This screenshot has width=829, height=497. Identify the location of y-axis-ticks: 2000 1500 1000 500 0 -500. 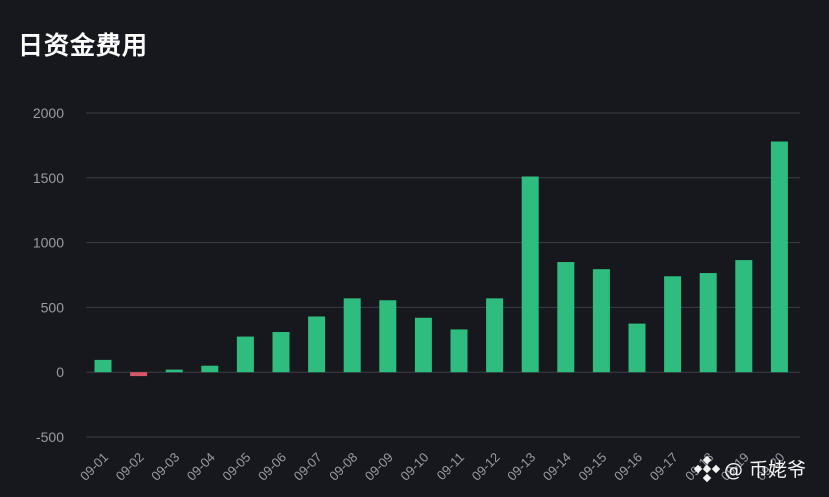
(48, 275).